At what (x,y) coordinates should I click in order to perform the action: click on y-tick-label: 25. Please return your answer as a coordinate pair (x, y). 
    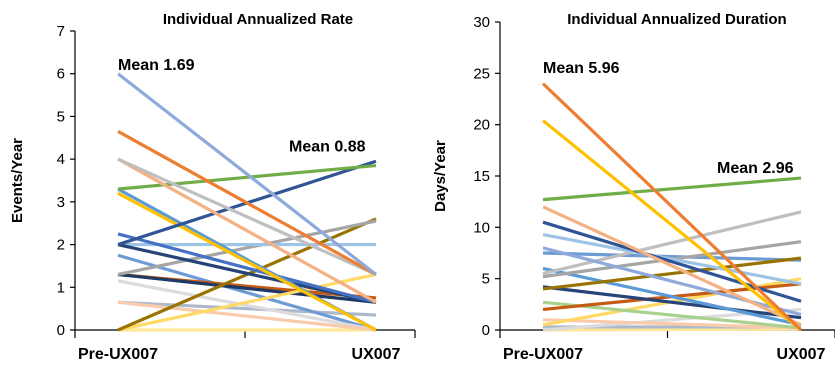
    Looking at the image, I should click on (481, 73).